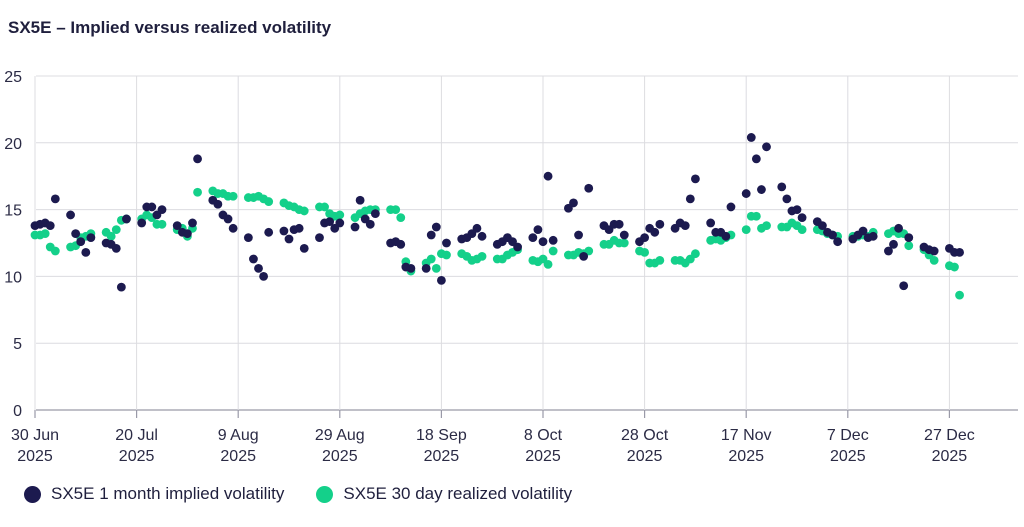 The image size is (1024, 527). Describe the element at coordinates (746, 435) in the screenshot. I see `x-tick-label: 17 Nov` at that location.